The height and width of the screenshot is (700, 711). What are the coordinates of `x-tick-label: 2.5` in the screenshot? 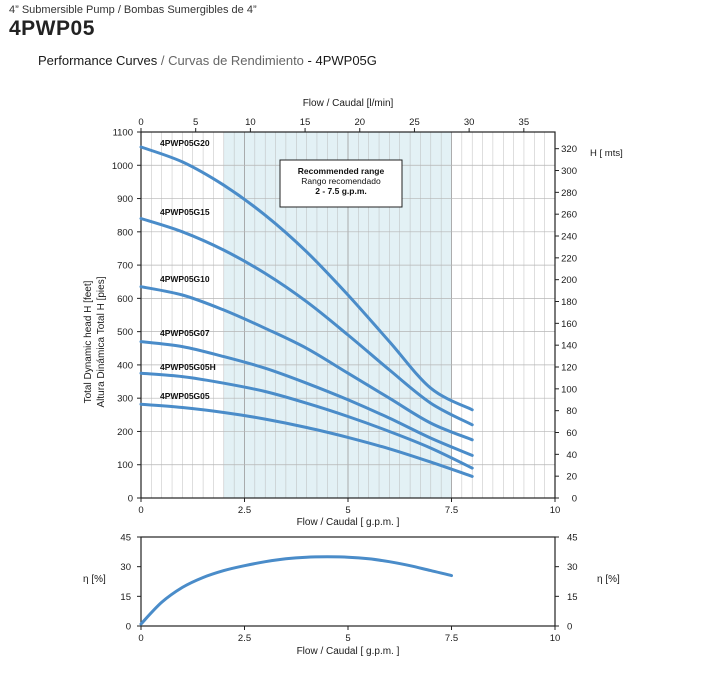 It's located at (244, 510).